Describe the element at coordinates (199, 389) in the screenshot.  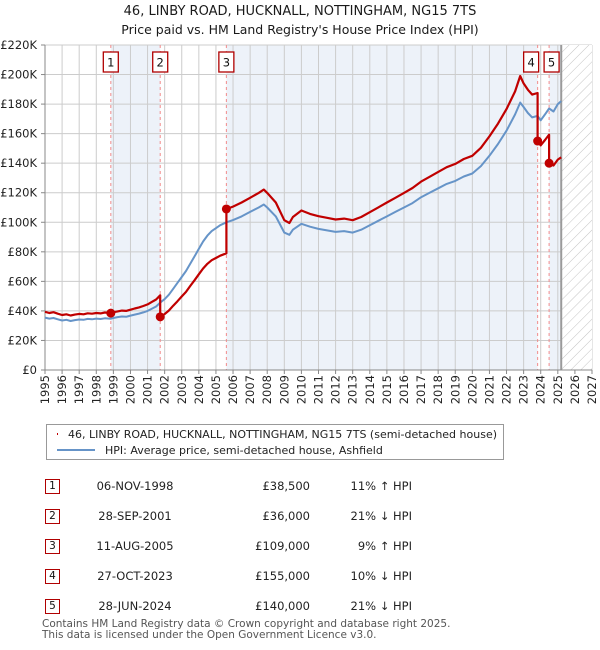
I see `x-axis-label: 2004` at that location.